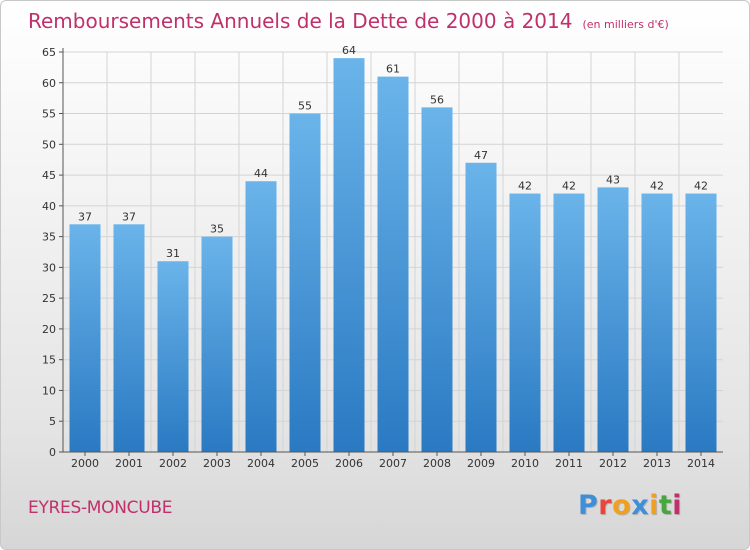 The image size is (750, 550). I want to click on data-label: 61, so click(393, 69).